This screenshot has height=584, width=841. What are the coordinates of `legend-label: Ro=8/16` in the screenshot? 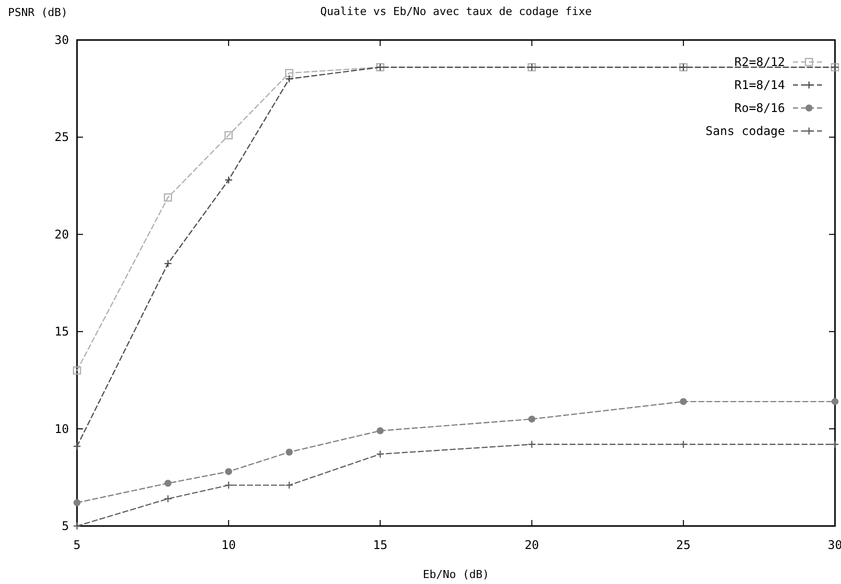 It's located at (759, 108).